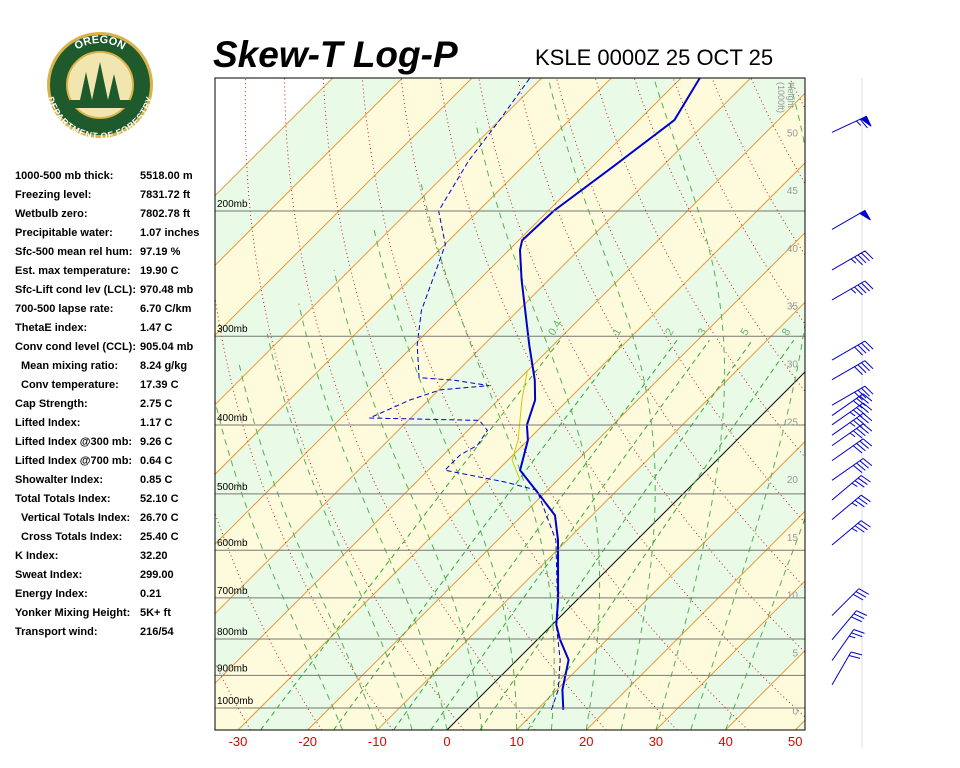 The image size is (960, 768). Describe the element at coordinates (74, 461) in the screenshot. I see `index-label: Lifted Index @700 mb:` at that location.